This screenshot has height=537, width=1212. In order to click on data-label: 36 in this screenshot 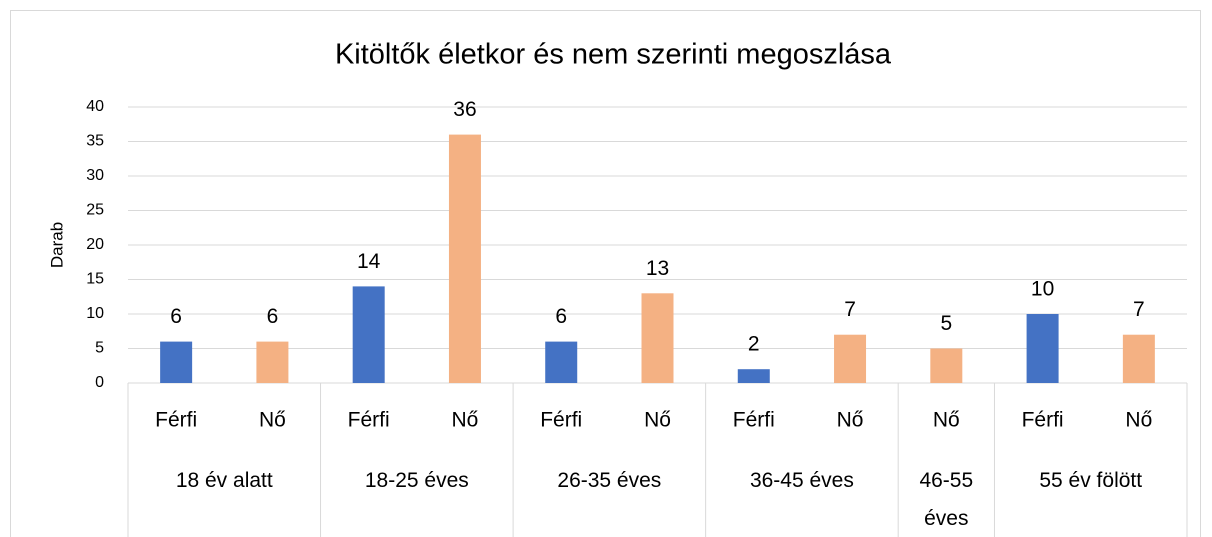, I will do `click(464, 109)`.